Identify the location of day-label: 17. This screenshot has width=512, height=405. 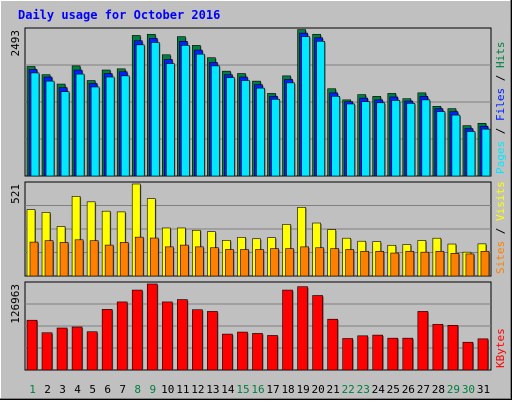
(272, 389).